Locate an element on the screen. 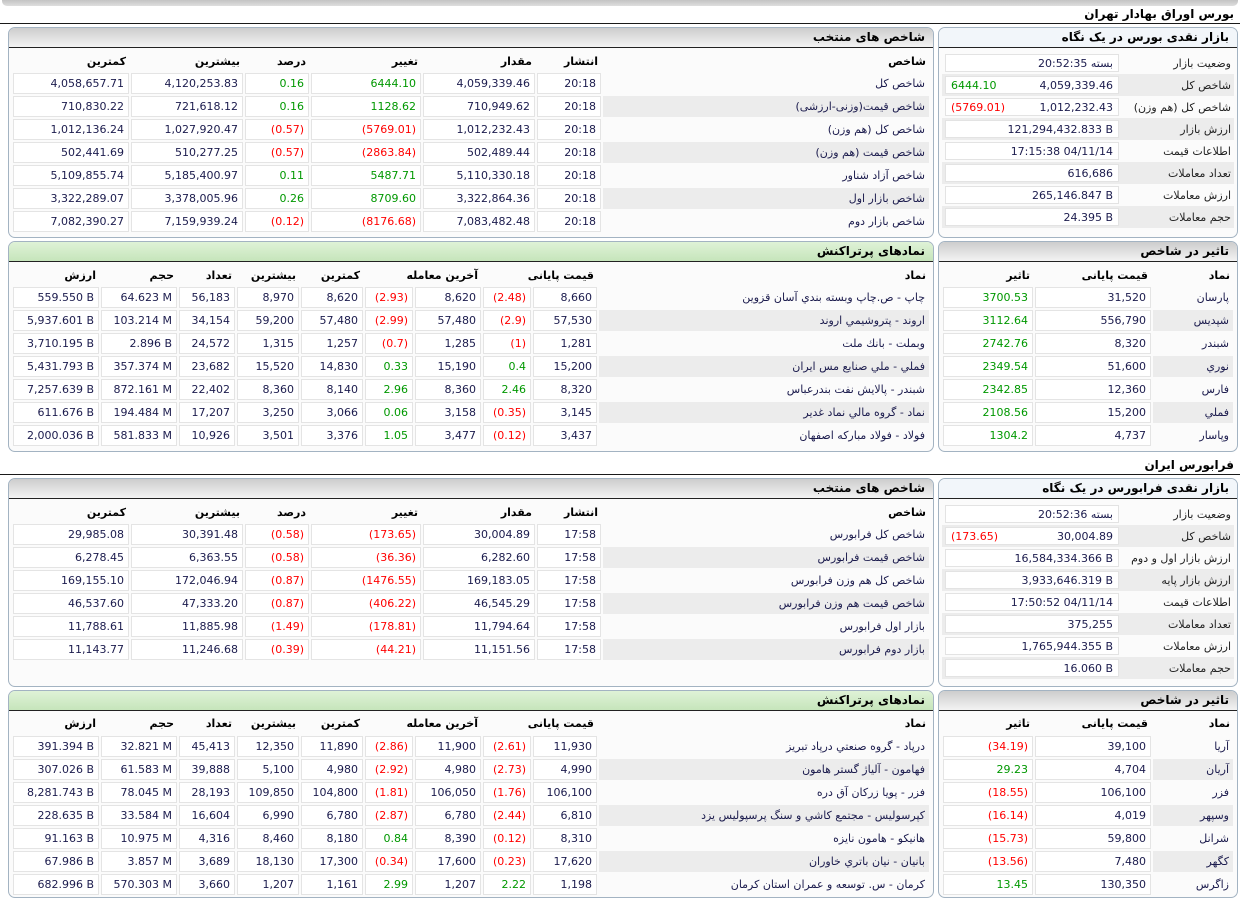 This screenshot has width=1240, height=898. index-name: شاخص بازار دوم is located at coordinates (766, 221).